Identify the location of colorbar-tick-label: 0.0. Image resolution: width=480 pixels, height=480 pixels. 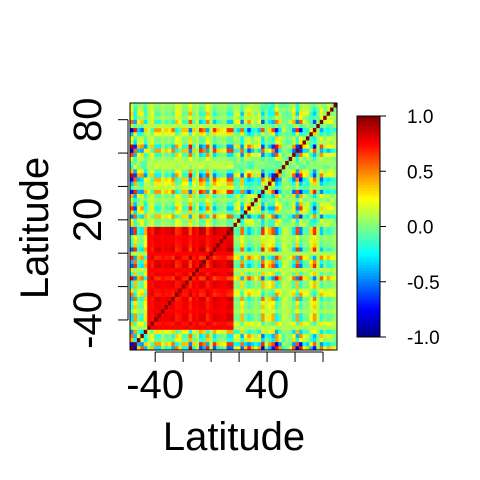
(420, 228).